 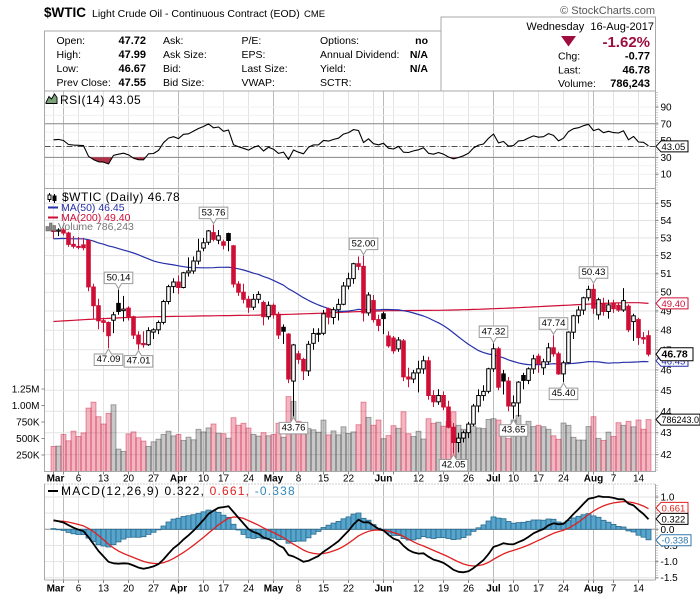 I want to click on svg-text: -0.338, so click(x=675, y=541).